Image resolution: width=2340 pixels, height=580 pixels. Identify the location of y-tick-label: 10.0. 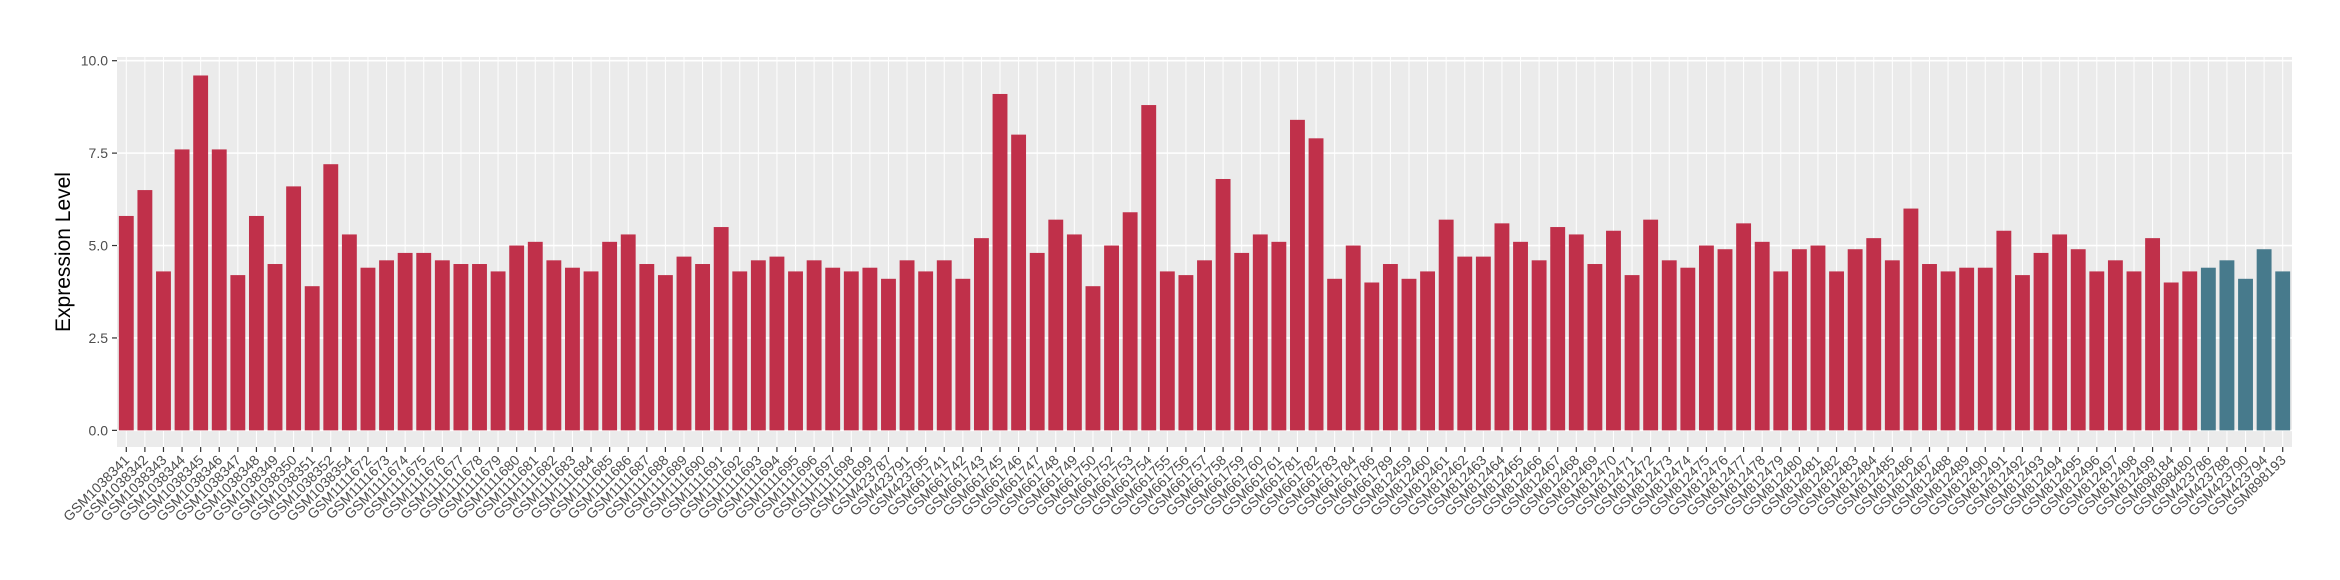
(94, 61).